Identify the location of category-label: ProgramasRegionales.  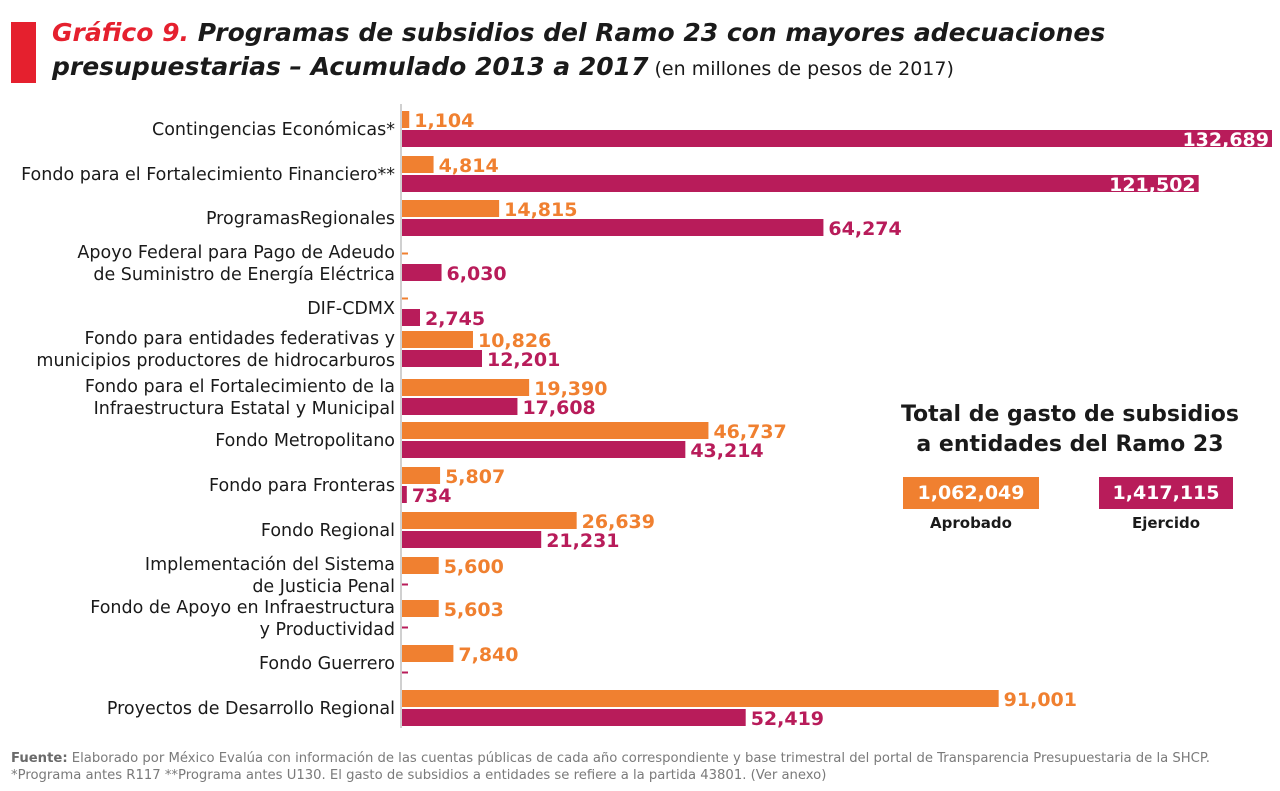
(300, 219).